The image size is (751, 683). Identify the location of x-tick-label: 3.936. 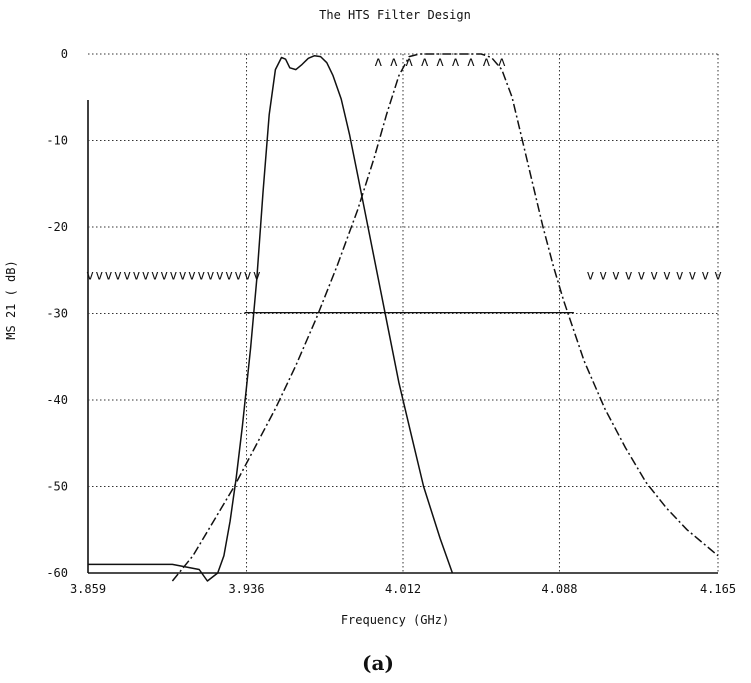
(246, 589).